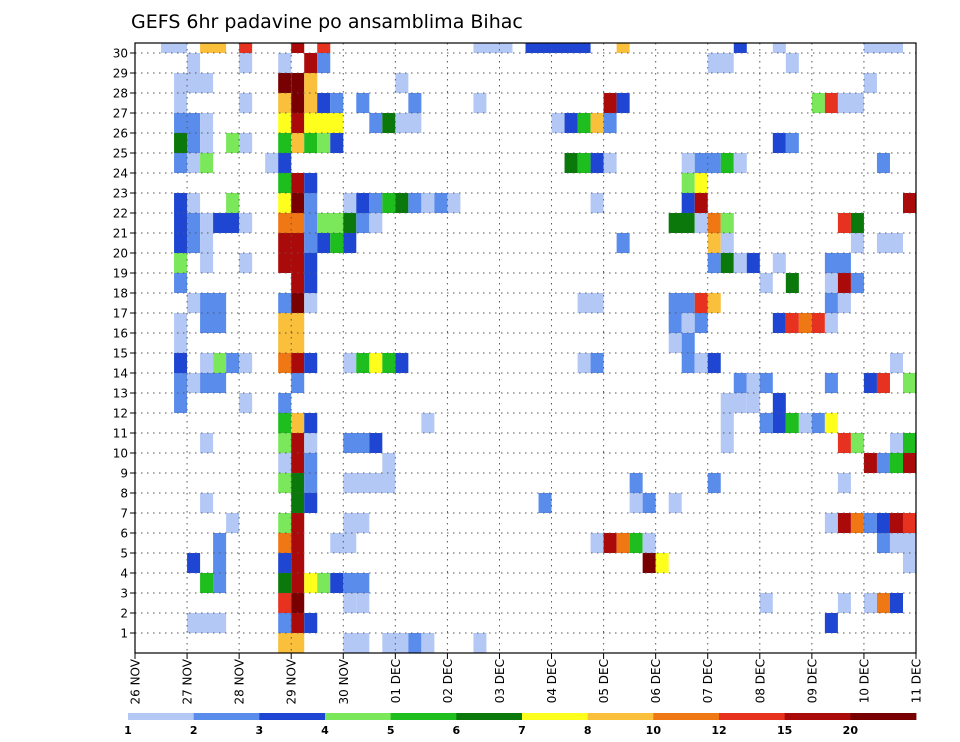 The image size is (960, 742). I want to click on y-tick-label: 29, so click(120, 74).